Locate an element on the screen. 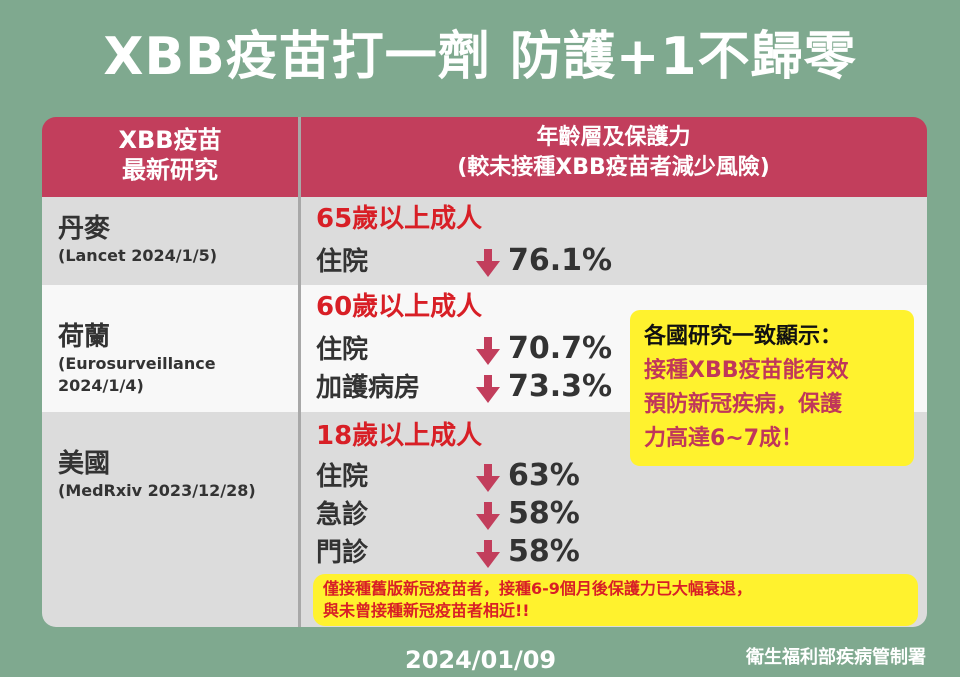 The height and width of the screenshot is (677, 960). callout-text-line: 力高達6~7成！ is located at coordinates (724, 438).